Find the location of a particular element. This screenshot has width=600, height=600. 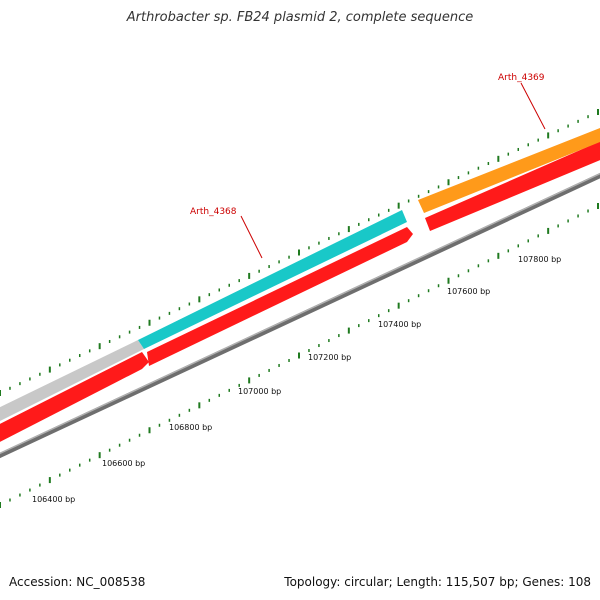

gene-red-left is located at coordinates (74, 399).